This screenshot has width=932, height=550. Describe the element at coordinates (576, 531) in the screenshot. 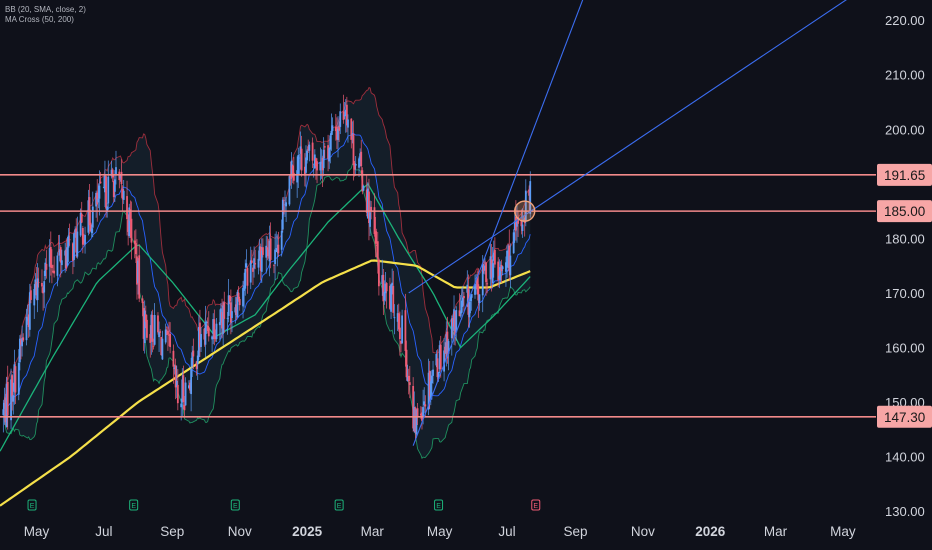

I see `x-tick-label: Sep` at that location.